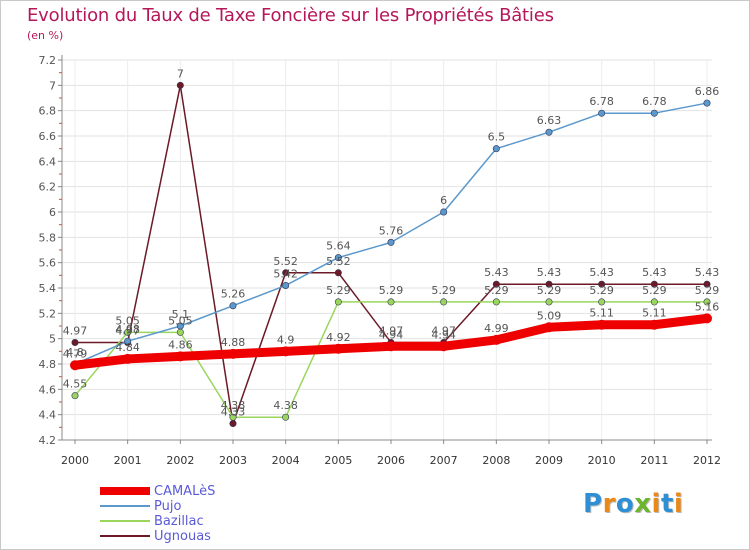 This screenshot has width=750, height=550. Describe the element at coordinates (707, 306) in the screenshot. I see `data-label-camals: 5.16` at that location.